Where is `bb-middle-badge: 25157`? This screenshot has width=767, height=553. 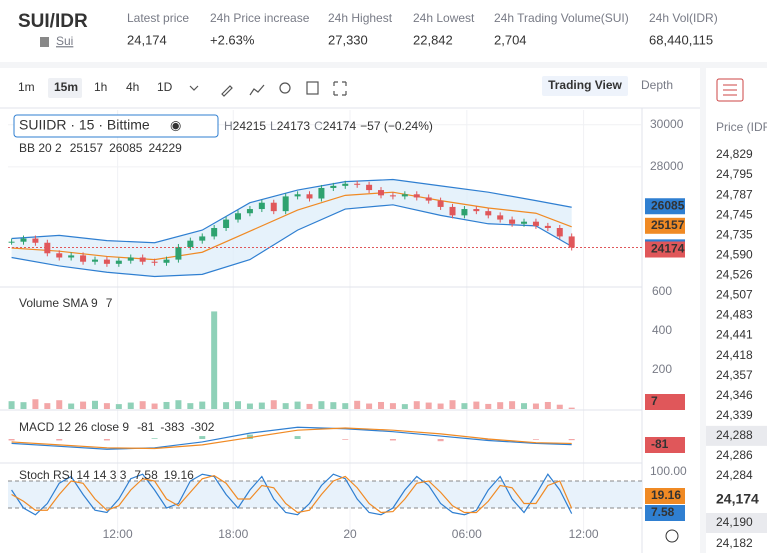
bb-middle-badge: 25157 is located at coordinates (668, 225).